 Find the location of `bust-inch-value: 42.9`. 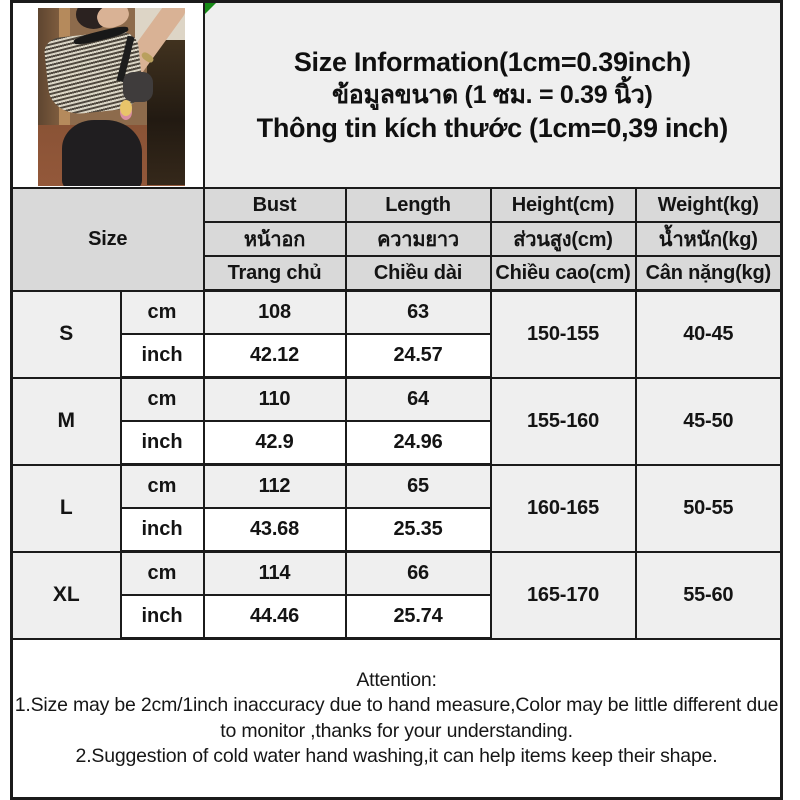

bust-inch-value: 42.9 is located at coordinates (274, 443).